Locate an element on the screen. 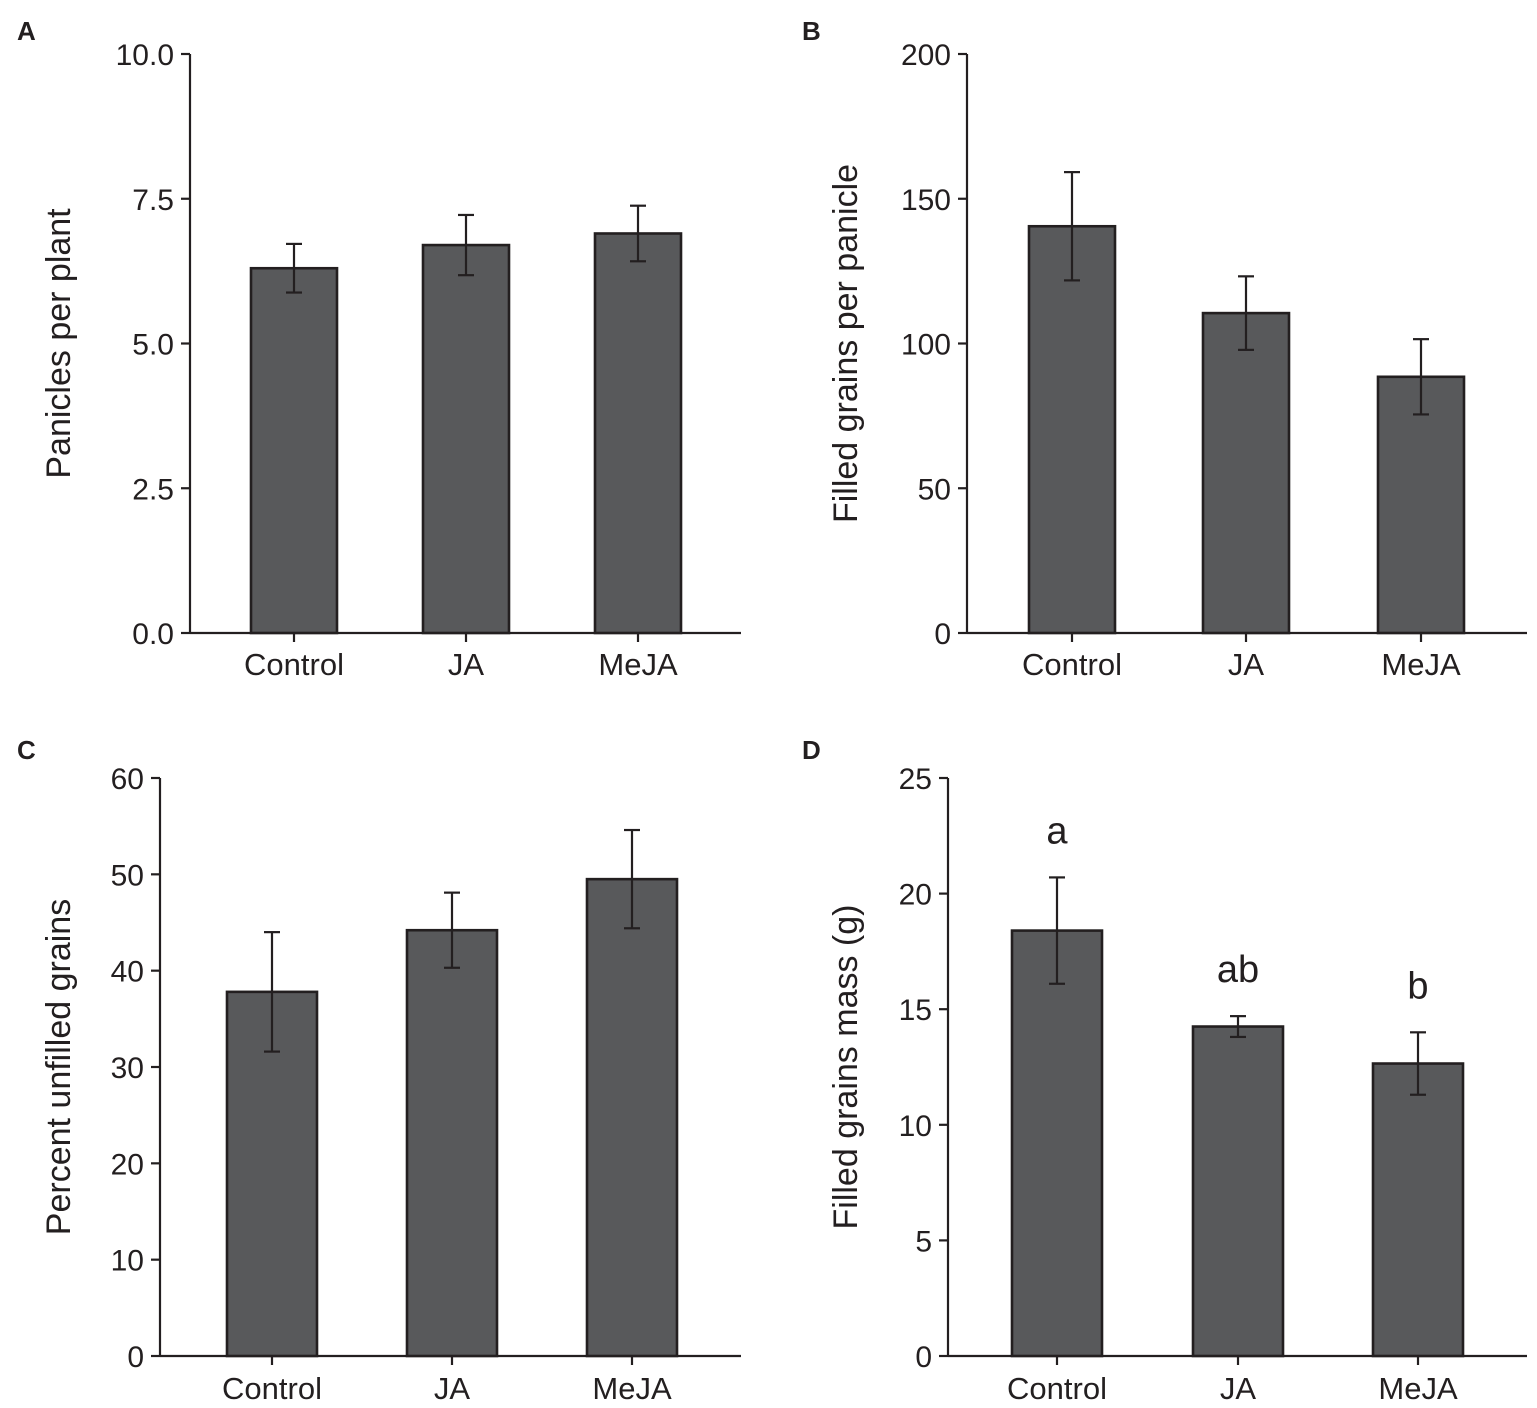 The image size is (1537, 1408). y-tick-label: 100 is located at coordinates (926, 345).